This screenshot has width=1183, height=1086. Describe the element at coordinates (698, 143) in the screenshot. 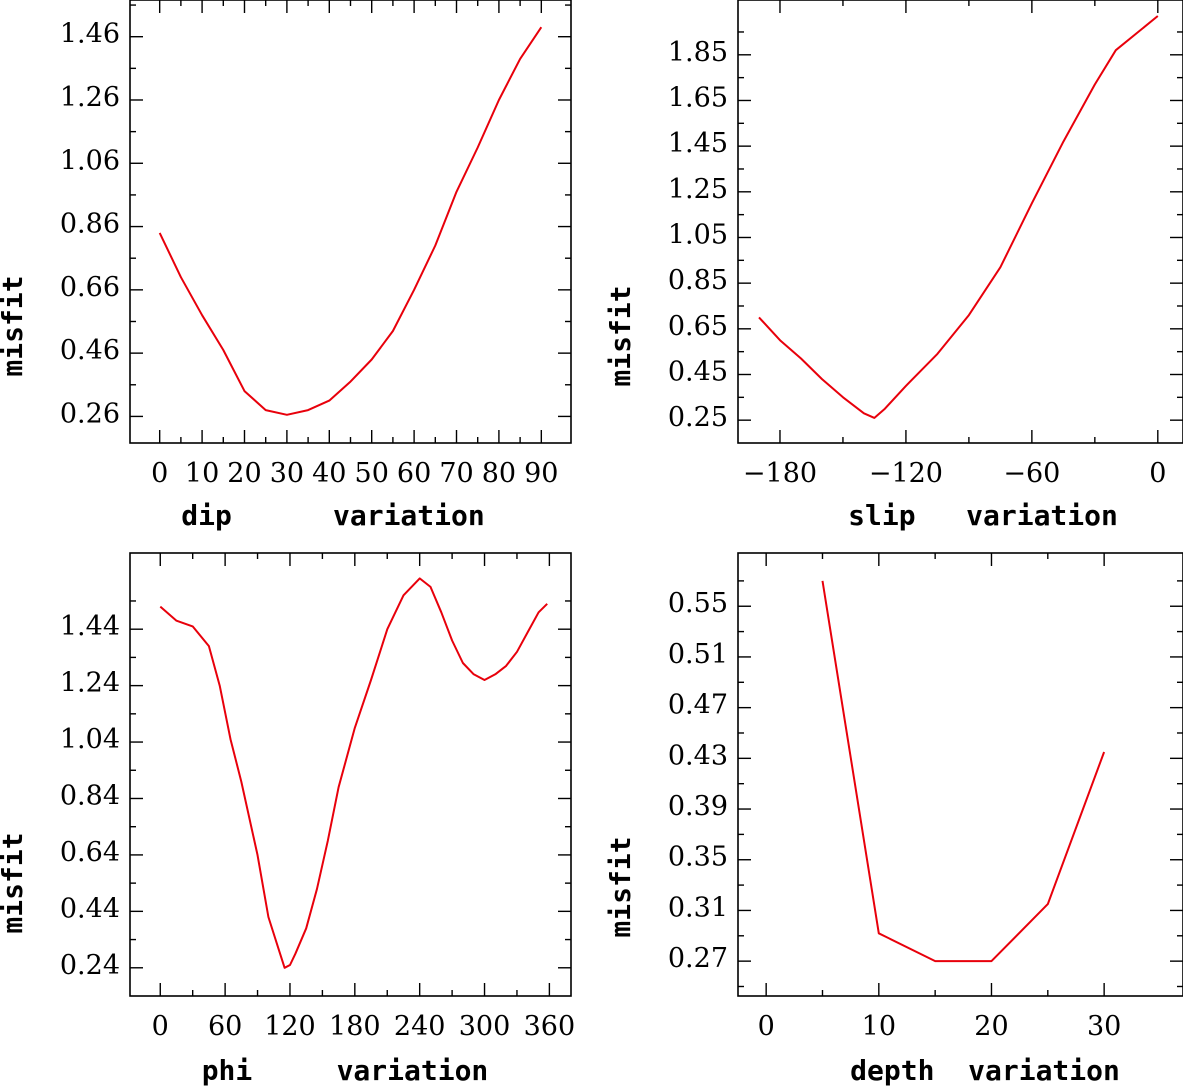

I see `y-tick-label: 1.45` at that location.